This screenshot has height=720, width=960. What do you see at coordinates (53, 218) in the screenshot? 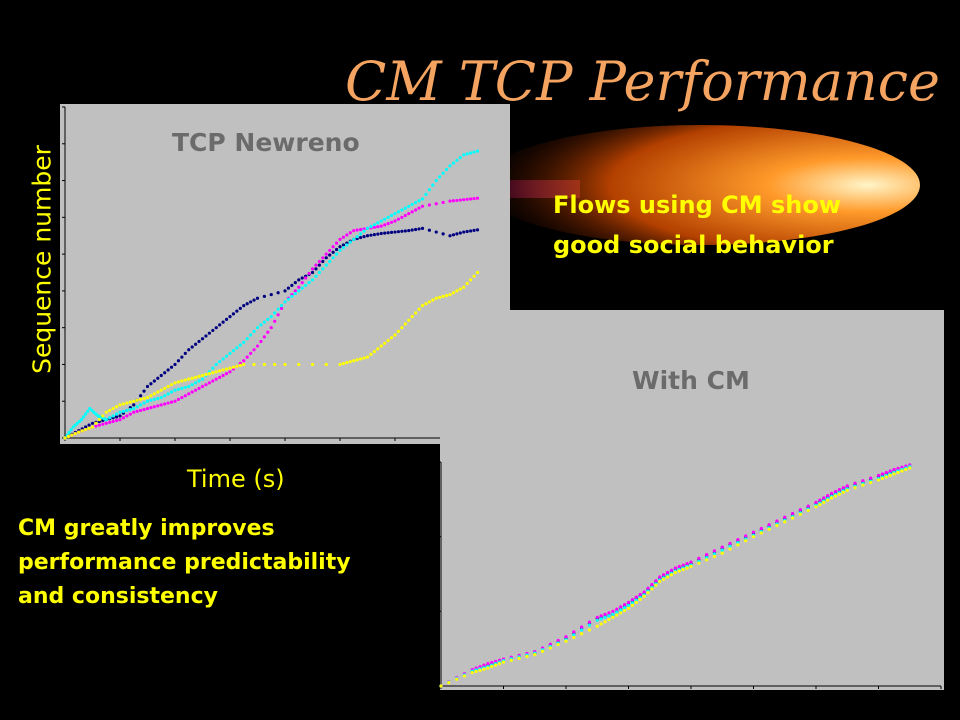
I see `y-tick-label: 300` at bounding box center [53, 218].